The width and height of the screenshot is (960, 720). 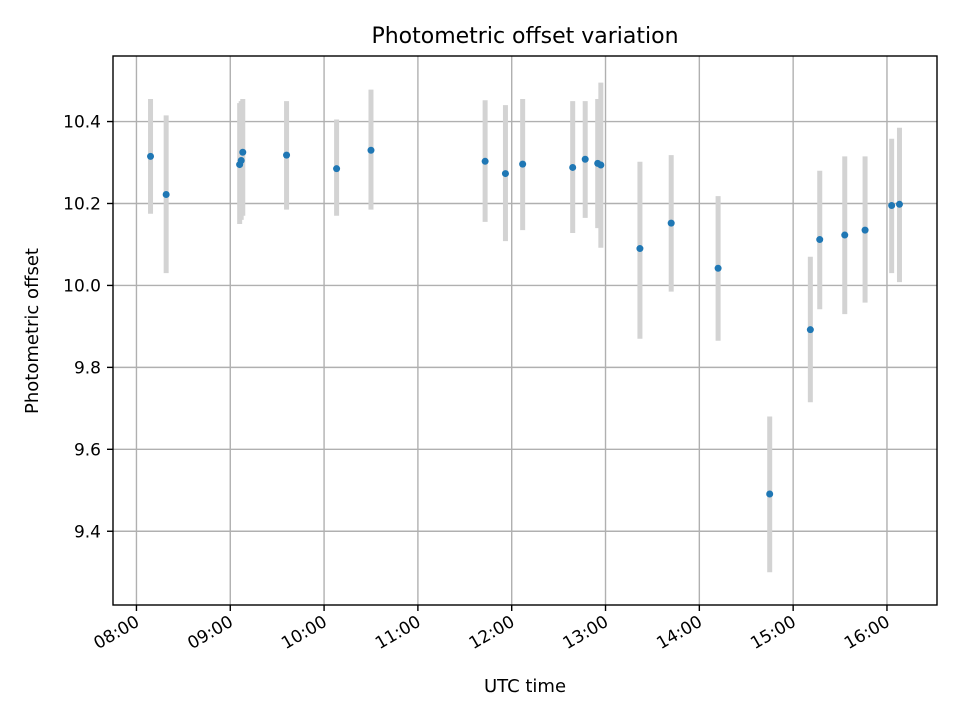 I want to click on y-tick-label: 10.0, so click(x=82, y=286).